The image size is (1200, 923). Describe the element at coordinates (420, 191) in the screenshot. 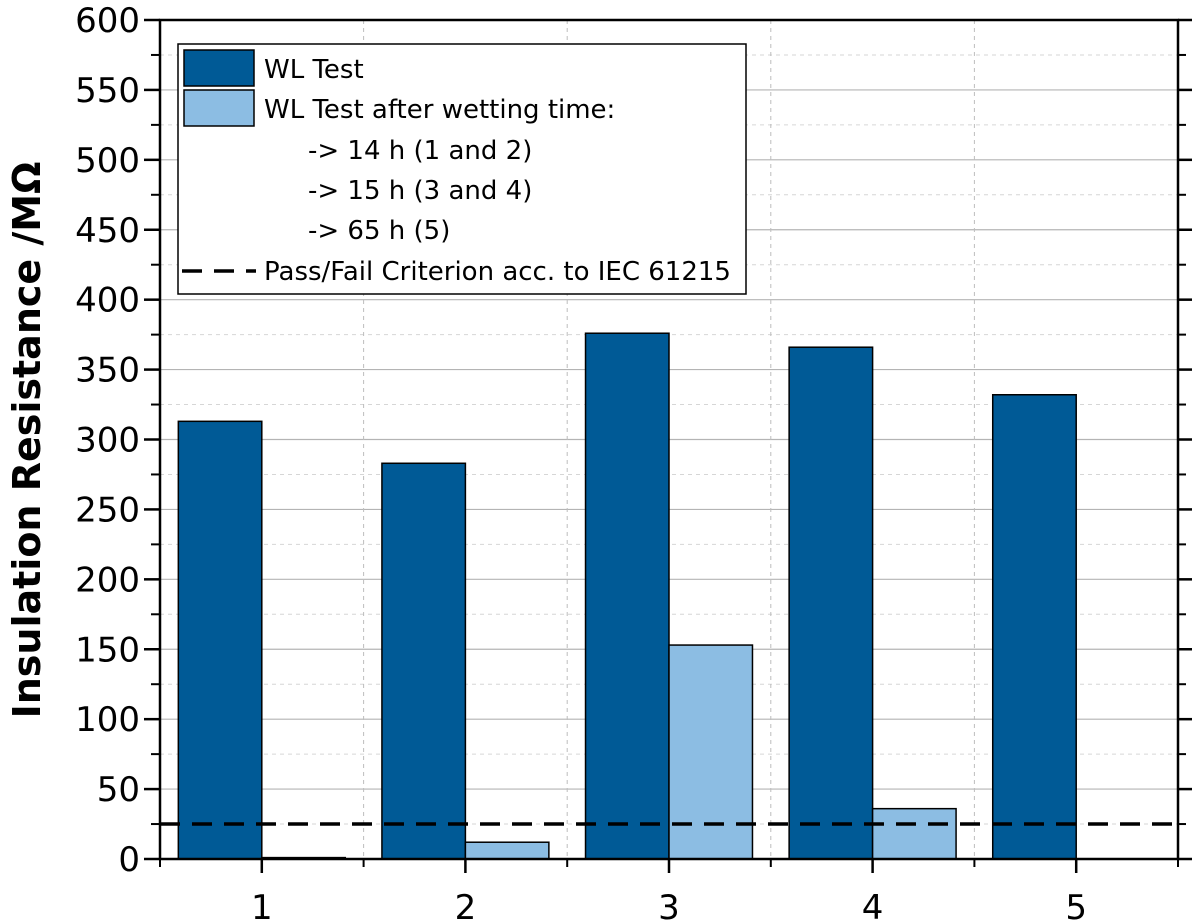

I see `legend-note-15h: -> 15 h (3 and 4)` at that location.